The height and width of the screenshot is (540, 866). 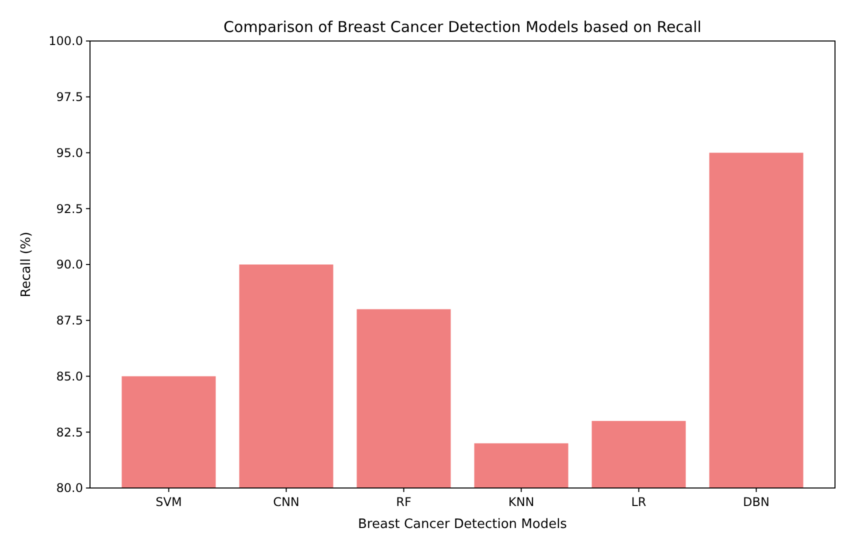 What do you see at coordinates (521, 502) in the screenshot?
I see `x-tick-label: KNN` at bounding box center [521, 502].